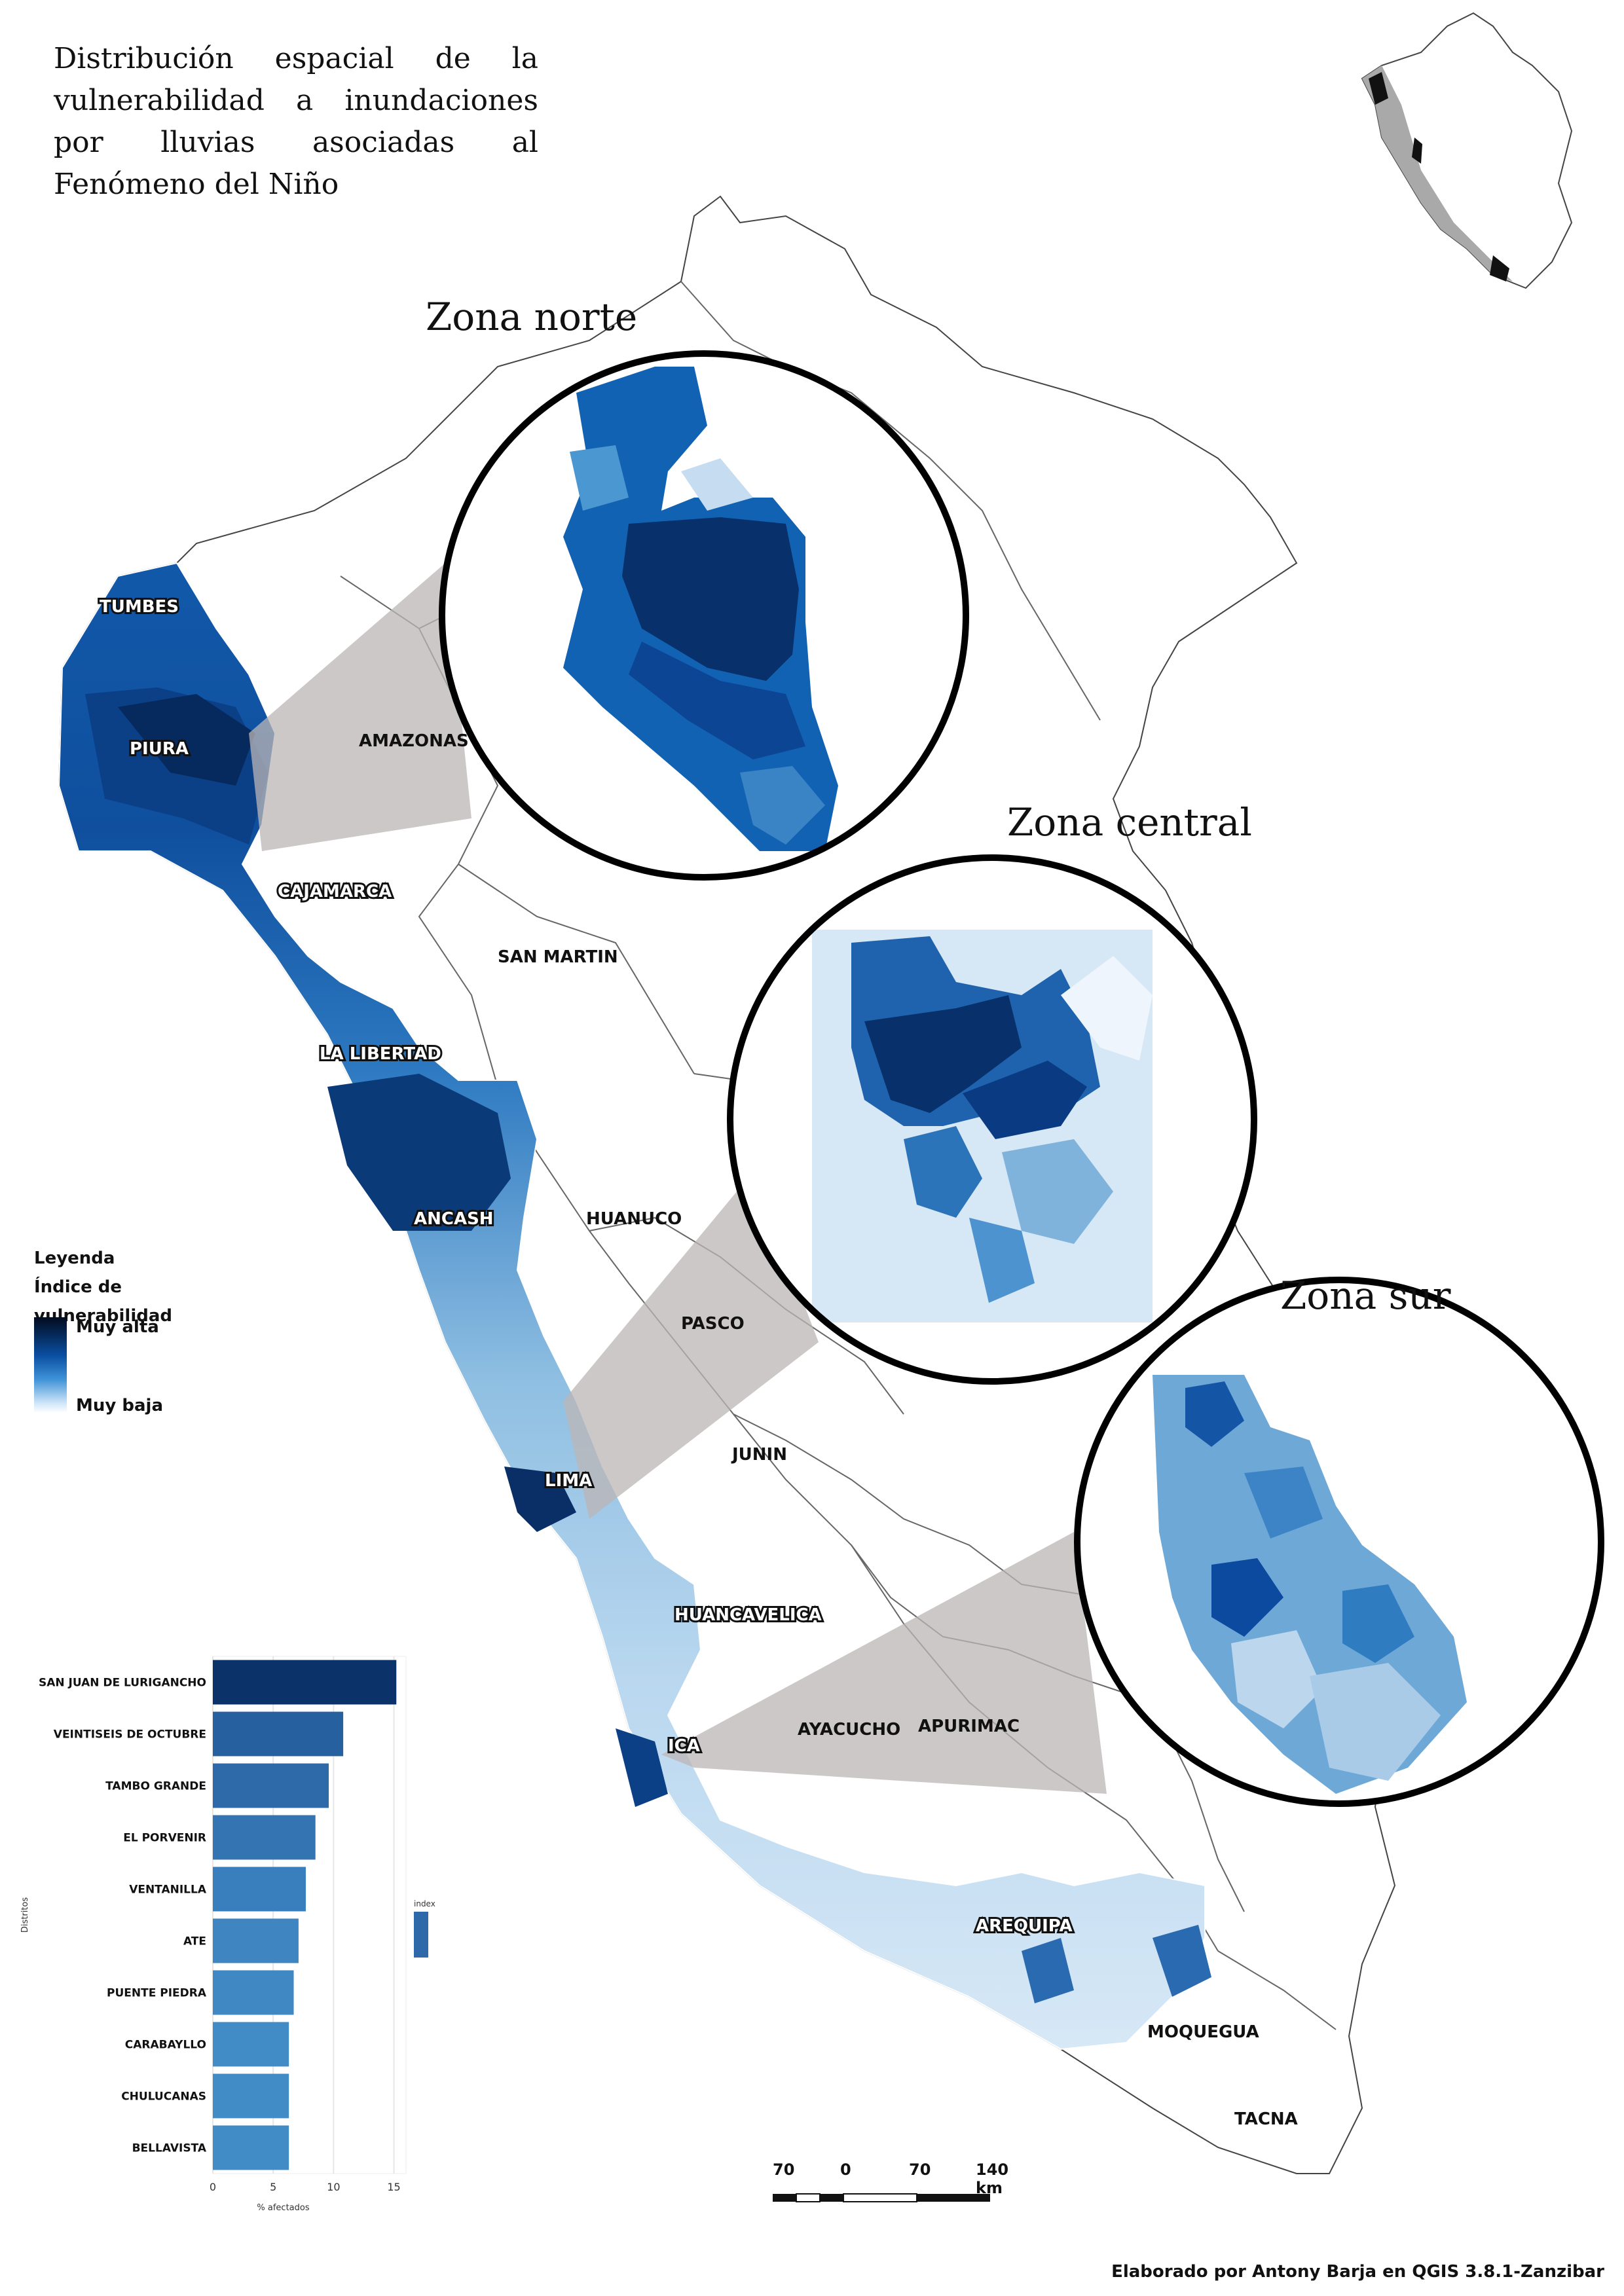 This screenshot has width=1624, height=2296. What do you see at coordinates (1024, 1926) in the screenshot?
I see `region-label-arequipa: AREQUIPA` at bounding box center [1024, 1926].